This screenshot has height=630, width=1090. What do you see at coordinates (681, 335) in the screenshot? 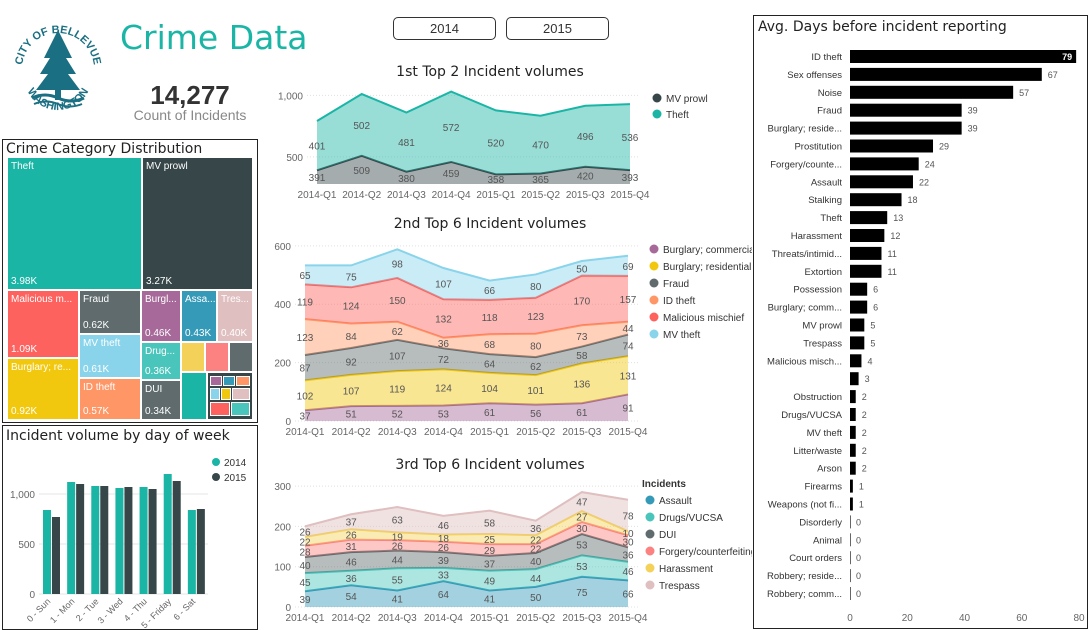
I see `legend-label: MV theft` at bounding box center [681, 335].